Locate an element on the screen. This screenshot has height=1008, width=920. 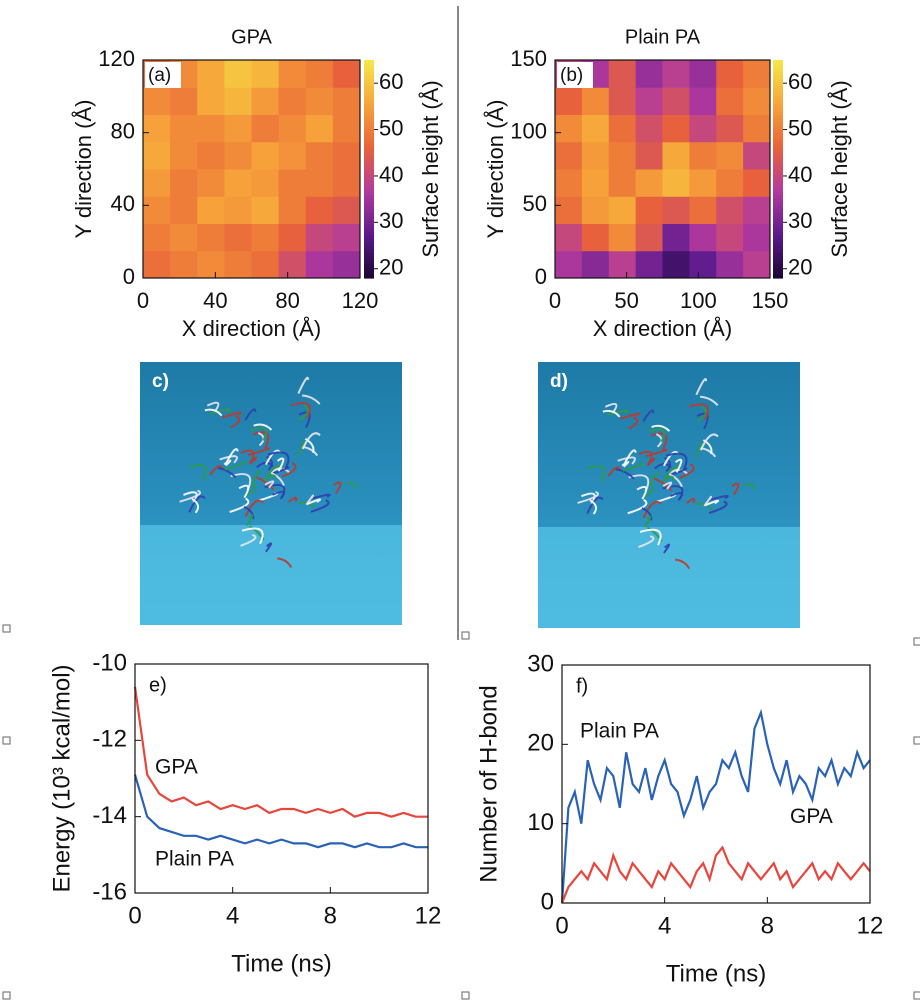
y-tick-label: 50 is located at coordinates (535, 203).